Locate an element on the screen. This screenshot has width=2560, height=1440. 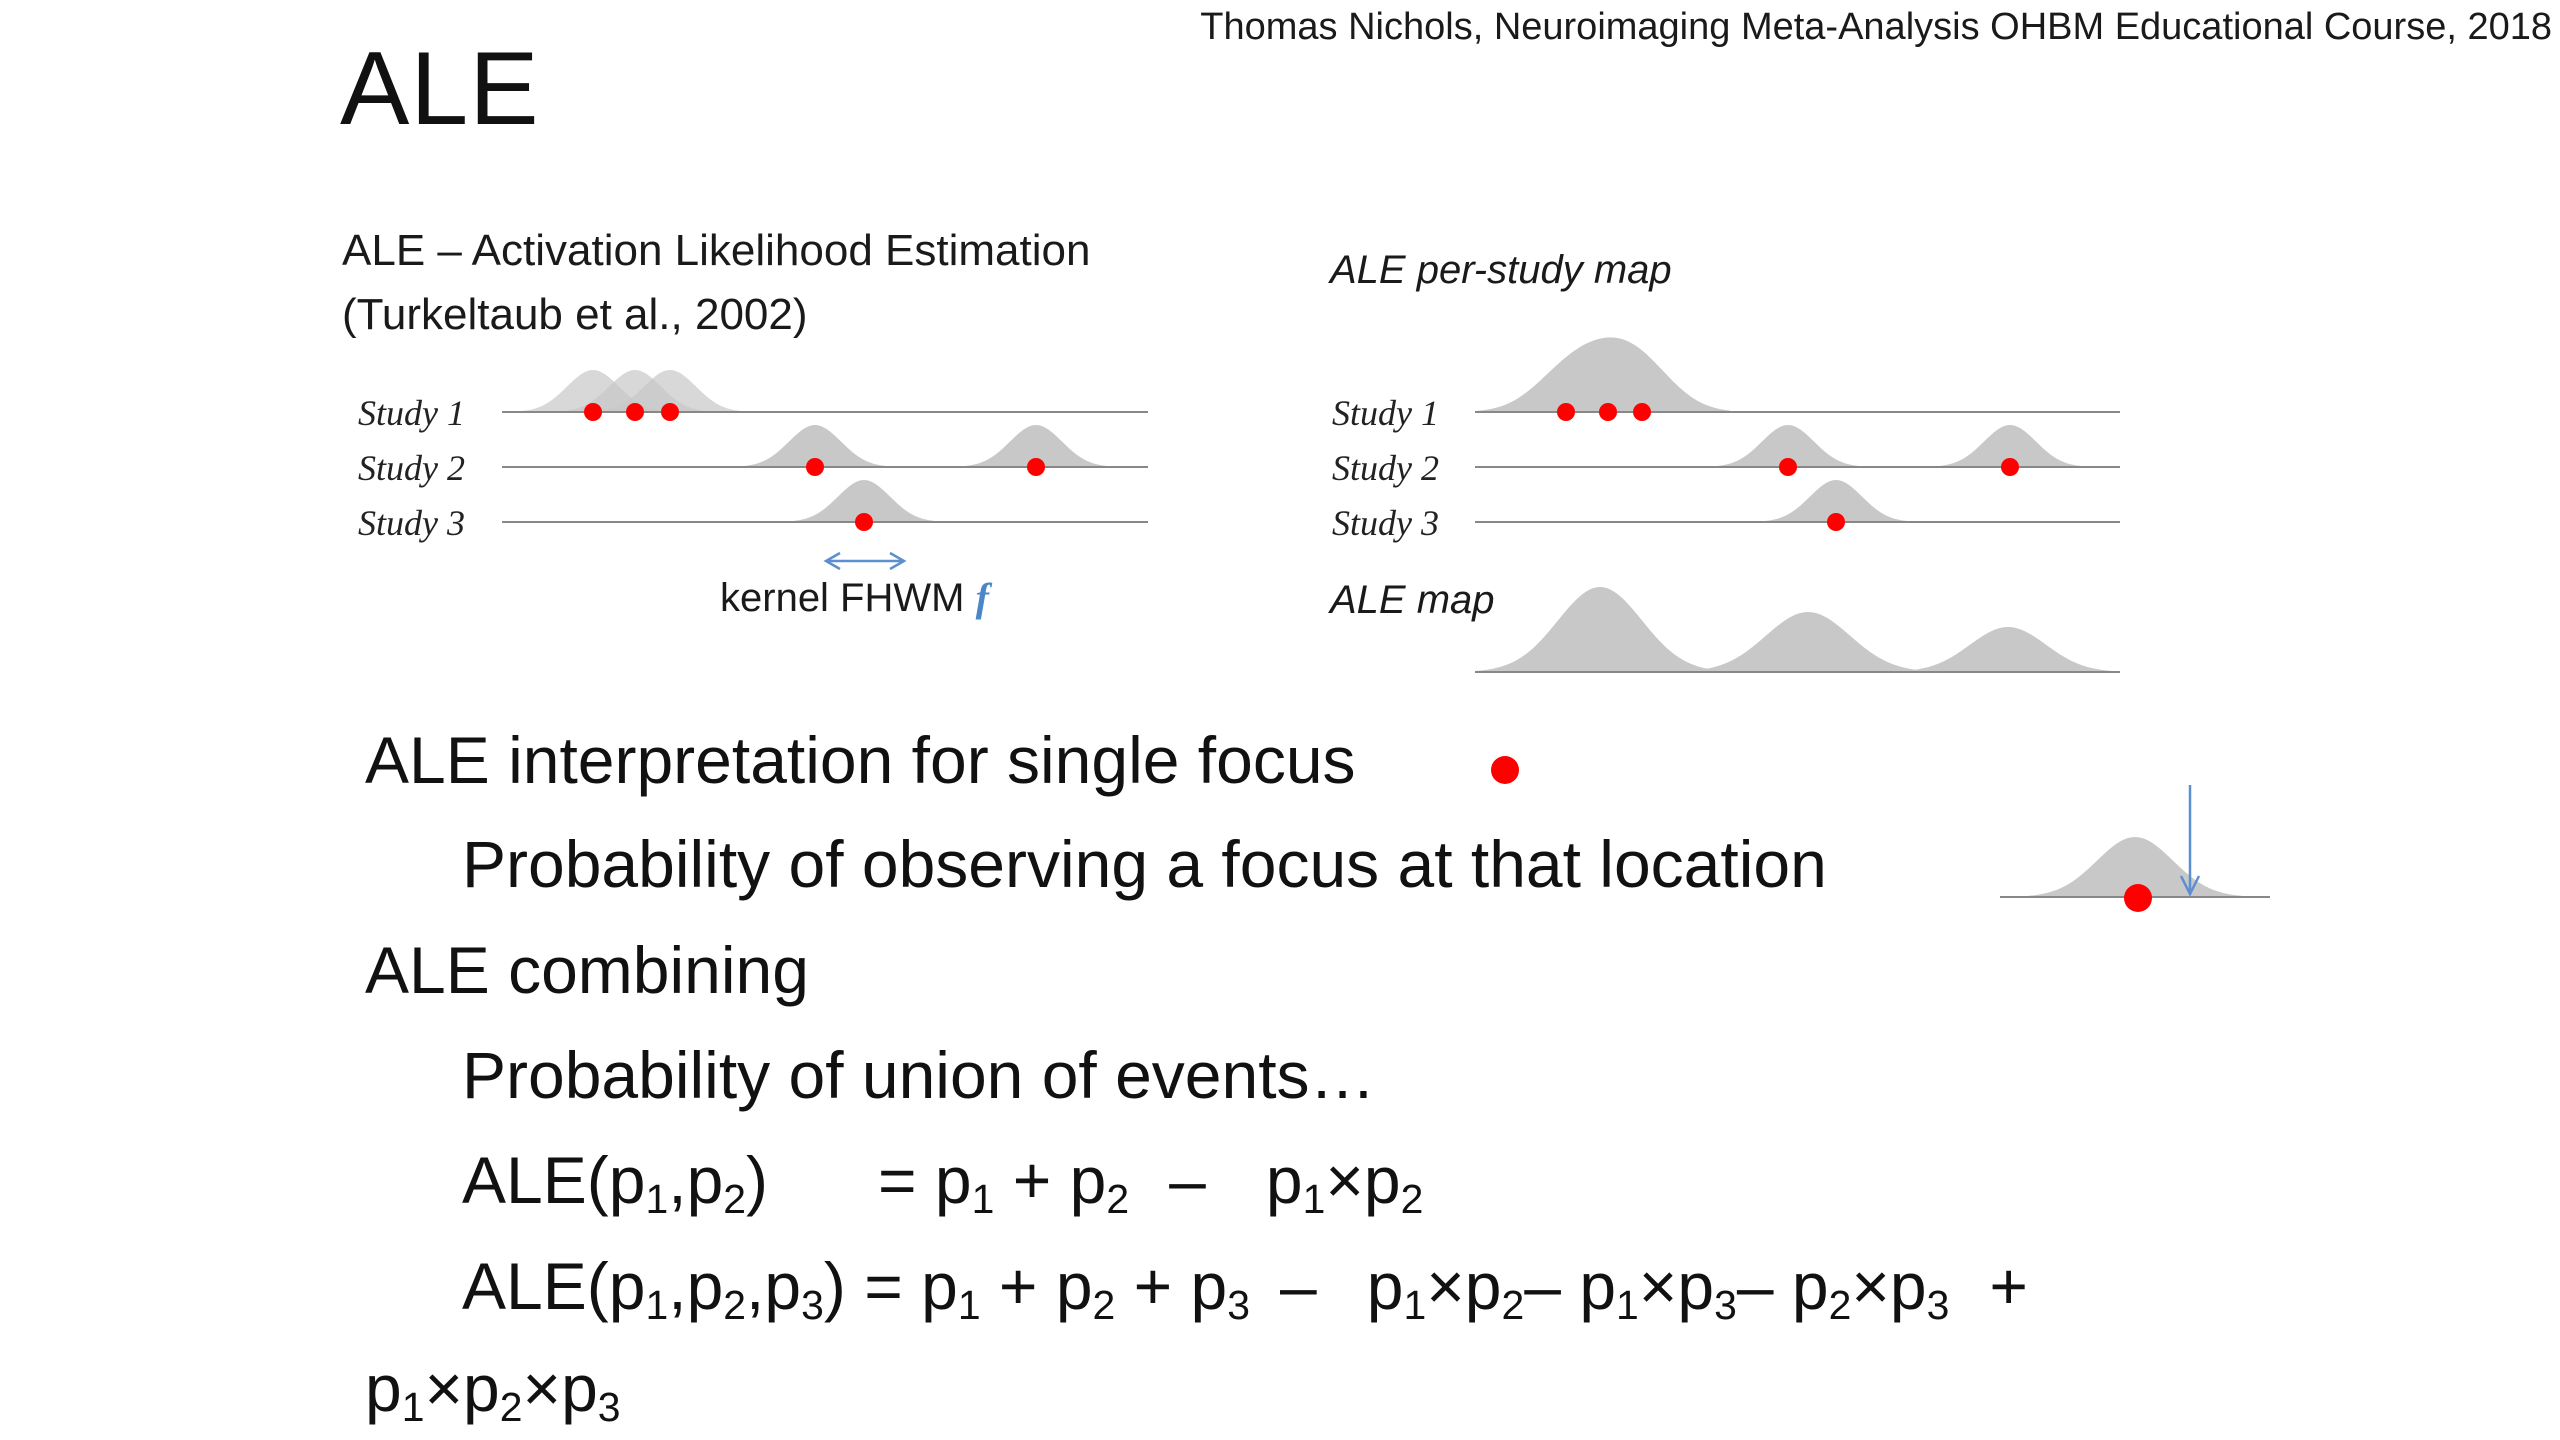
combining-heading: ALE combining is located at coordinates (587, 970).